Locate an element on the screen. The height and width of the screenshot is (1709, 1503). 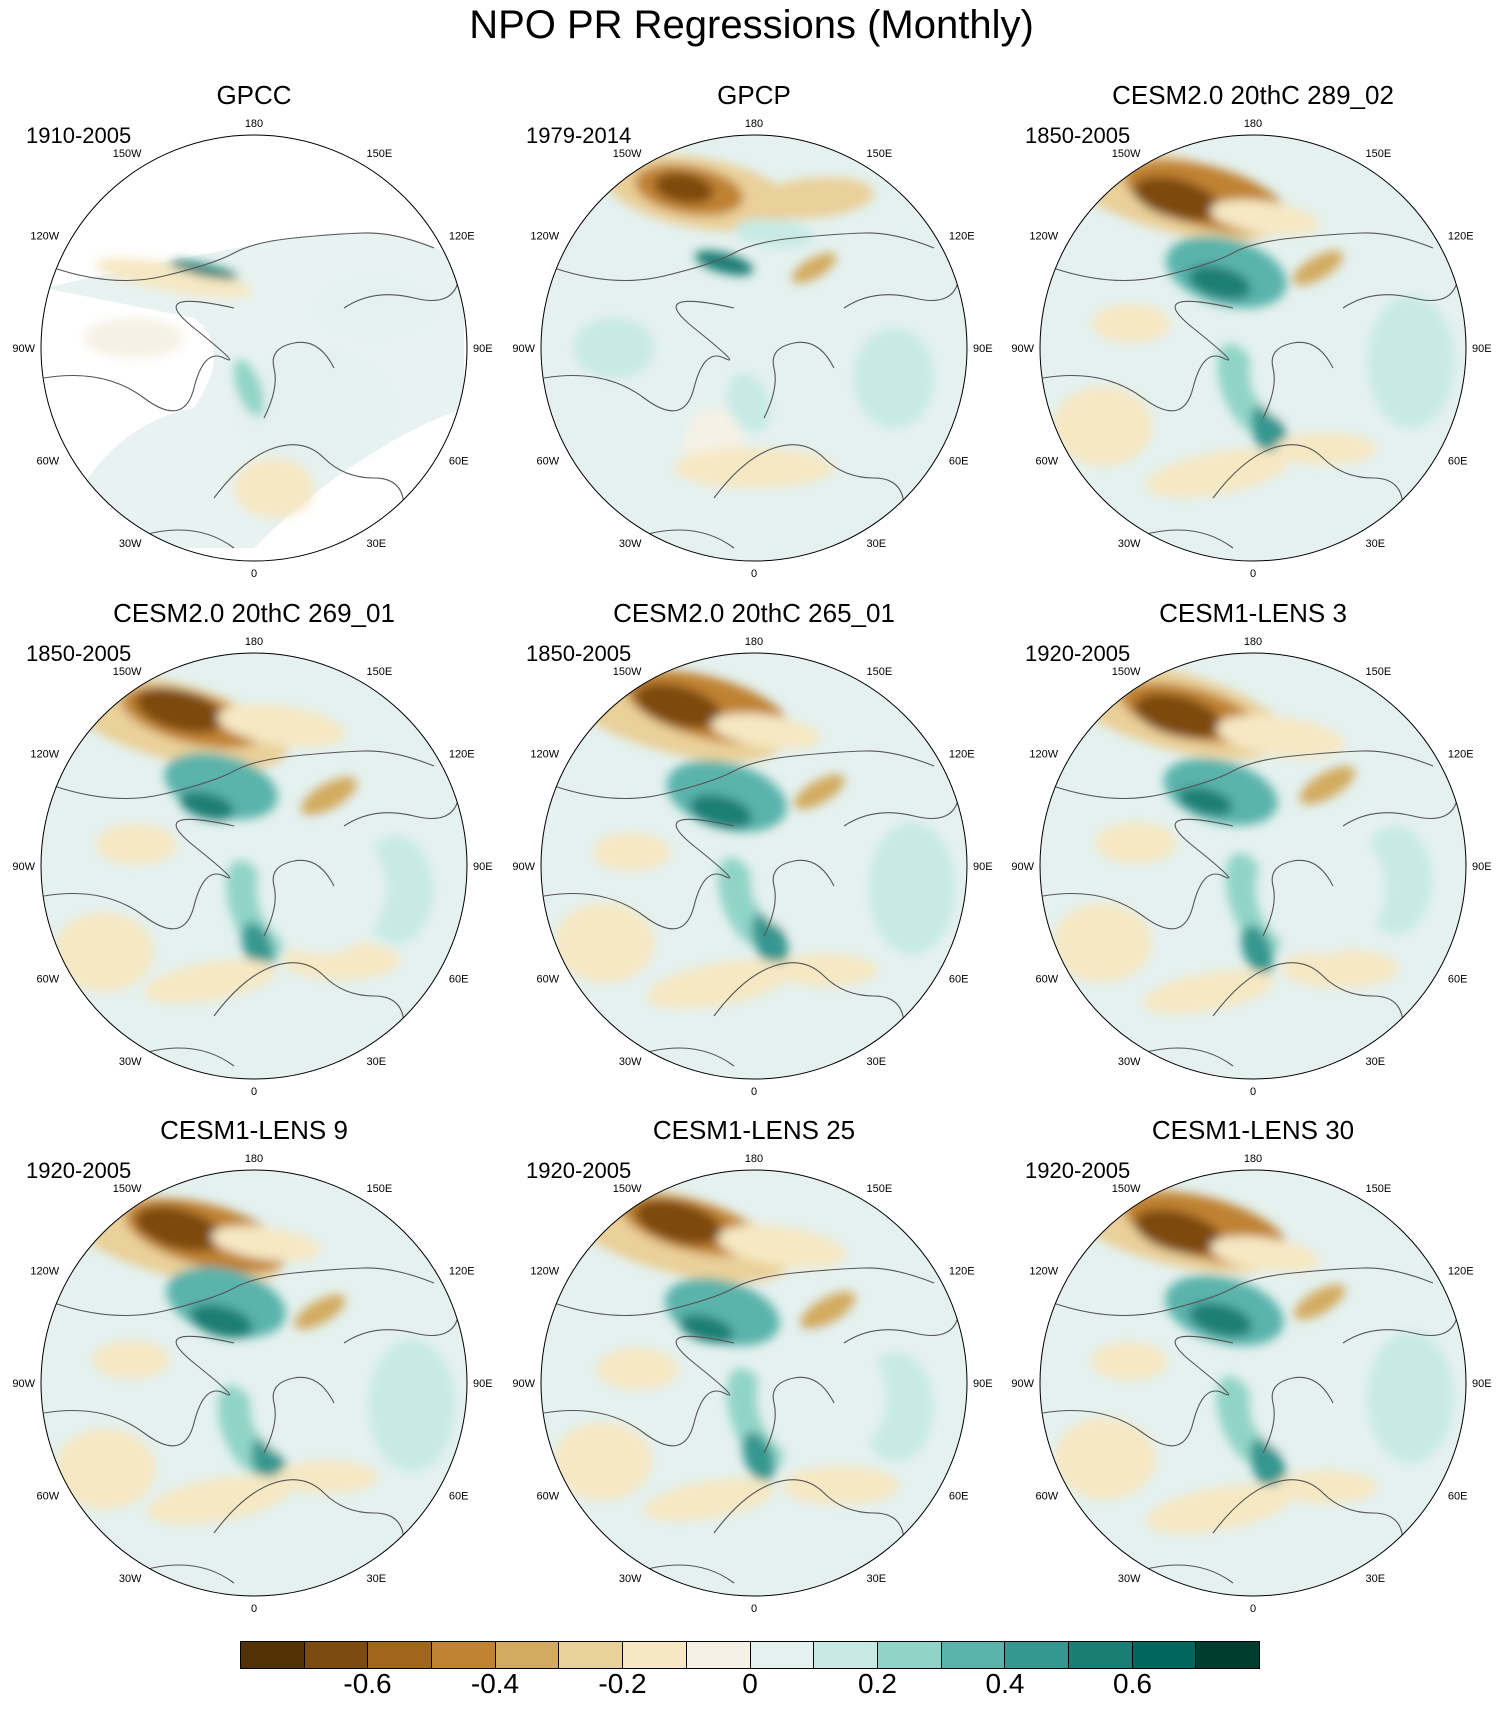
panel-title: CESM1-LENS 25 is located at coordinates (754, 1130).